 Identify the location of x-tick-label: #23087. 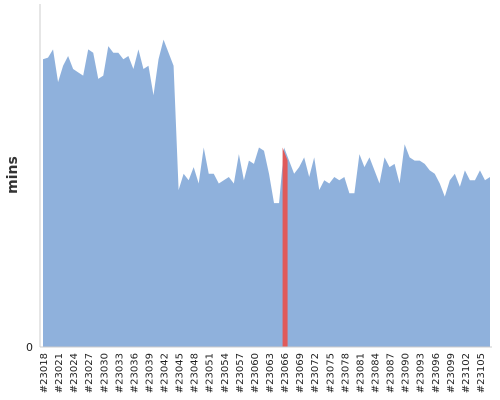
(391, 373).